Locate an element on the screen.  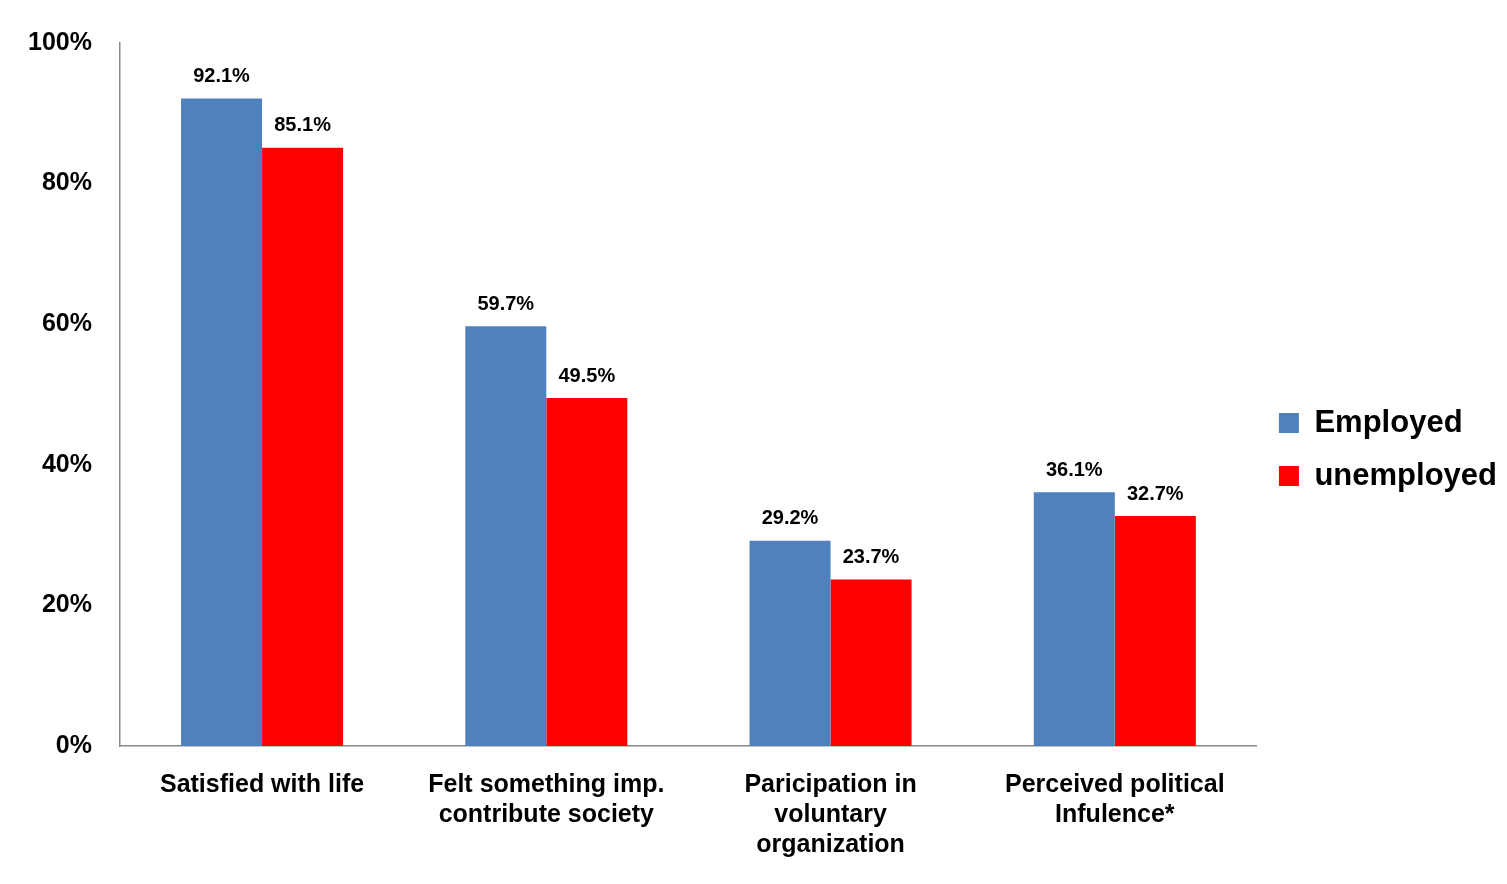
data-label: 29.2% is located at coordinates (790, 517).